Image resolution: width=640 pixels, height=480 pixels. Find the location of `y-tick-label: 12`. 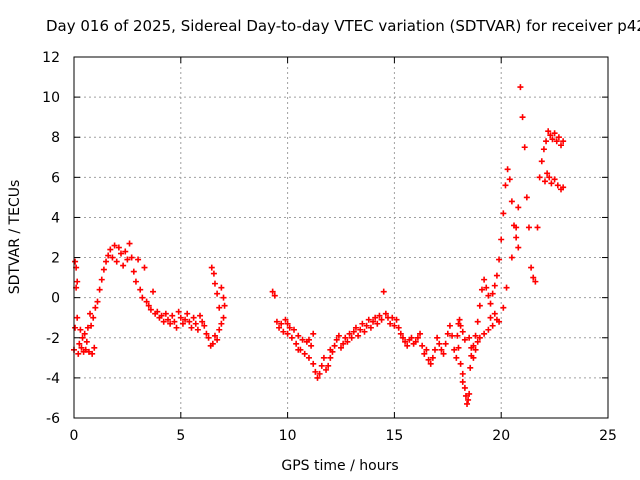

y-tick-label: 12 is located at coordinates (51, 58).